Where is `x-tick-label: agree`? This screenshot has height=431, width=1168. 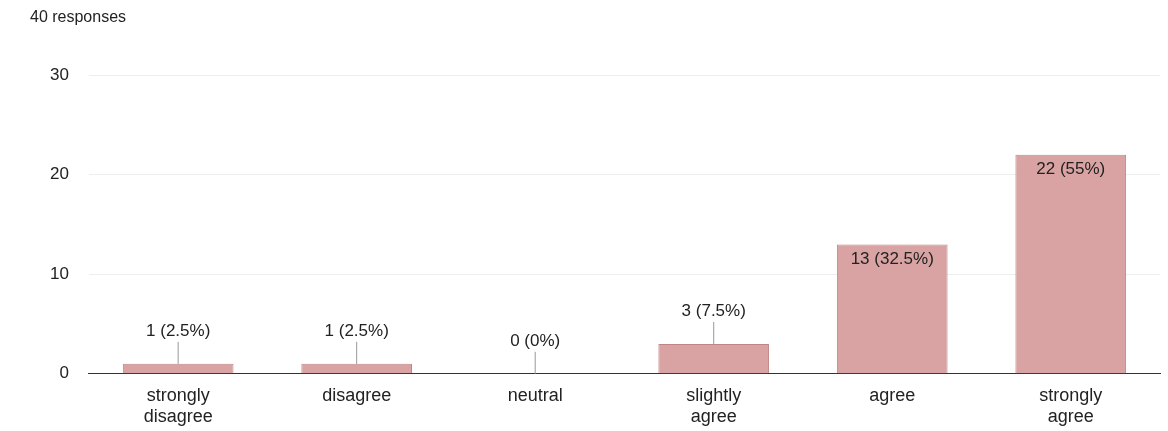 x-tick-label: agree is located at coordinates (892, 394).